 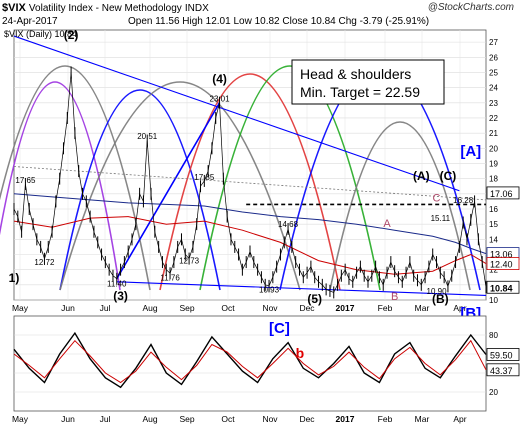 I want to click on oscillator-x-tick-label: Sep, so click(x=186, y=419).